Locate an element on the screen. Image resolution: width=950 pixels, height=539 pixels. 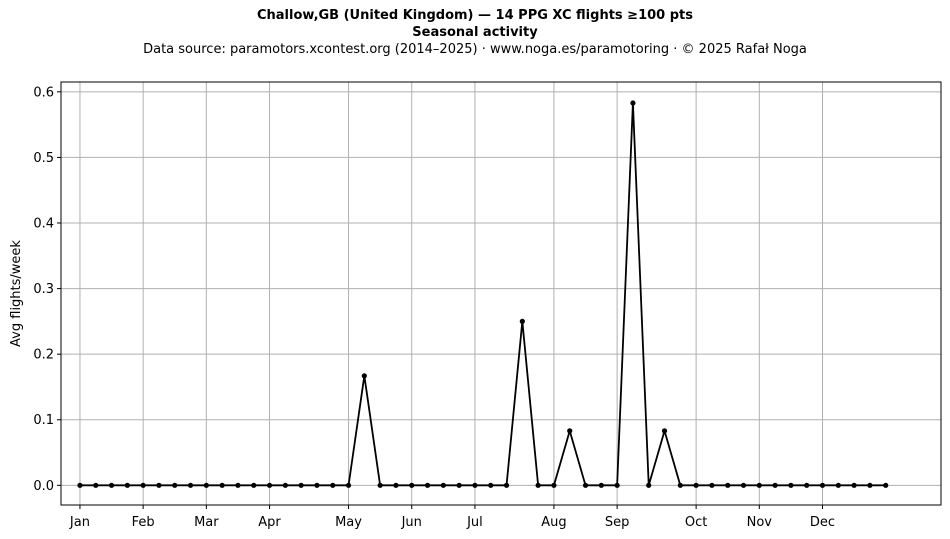
x-tick-label: Jun is located at coordinates (411, 522).